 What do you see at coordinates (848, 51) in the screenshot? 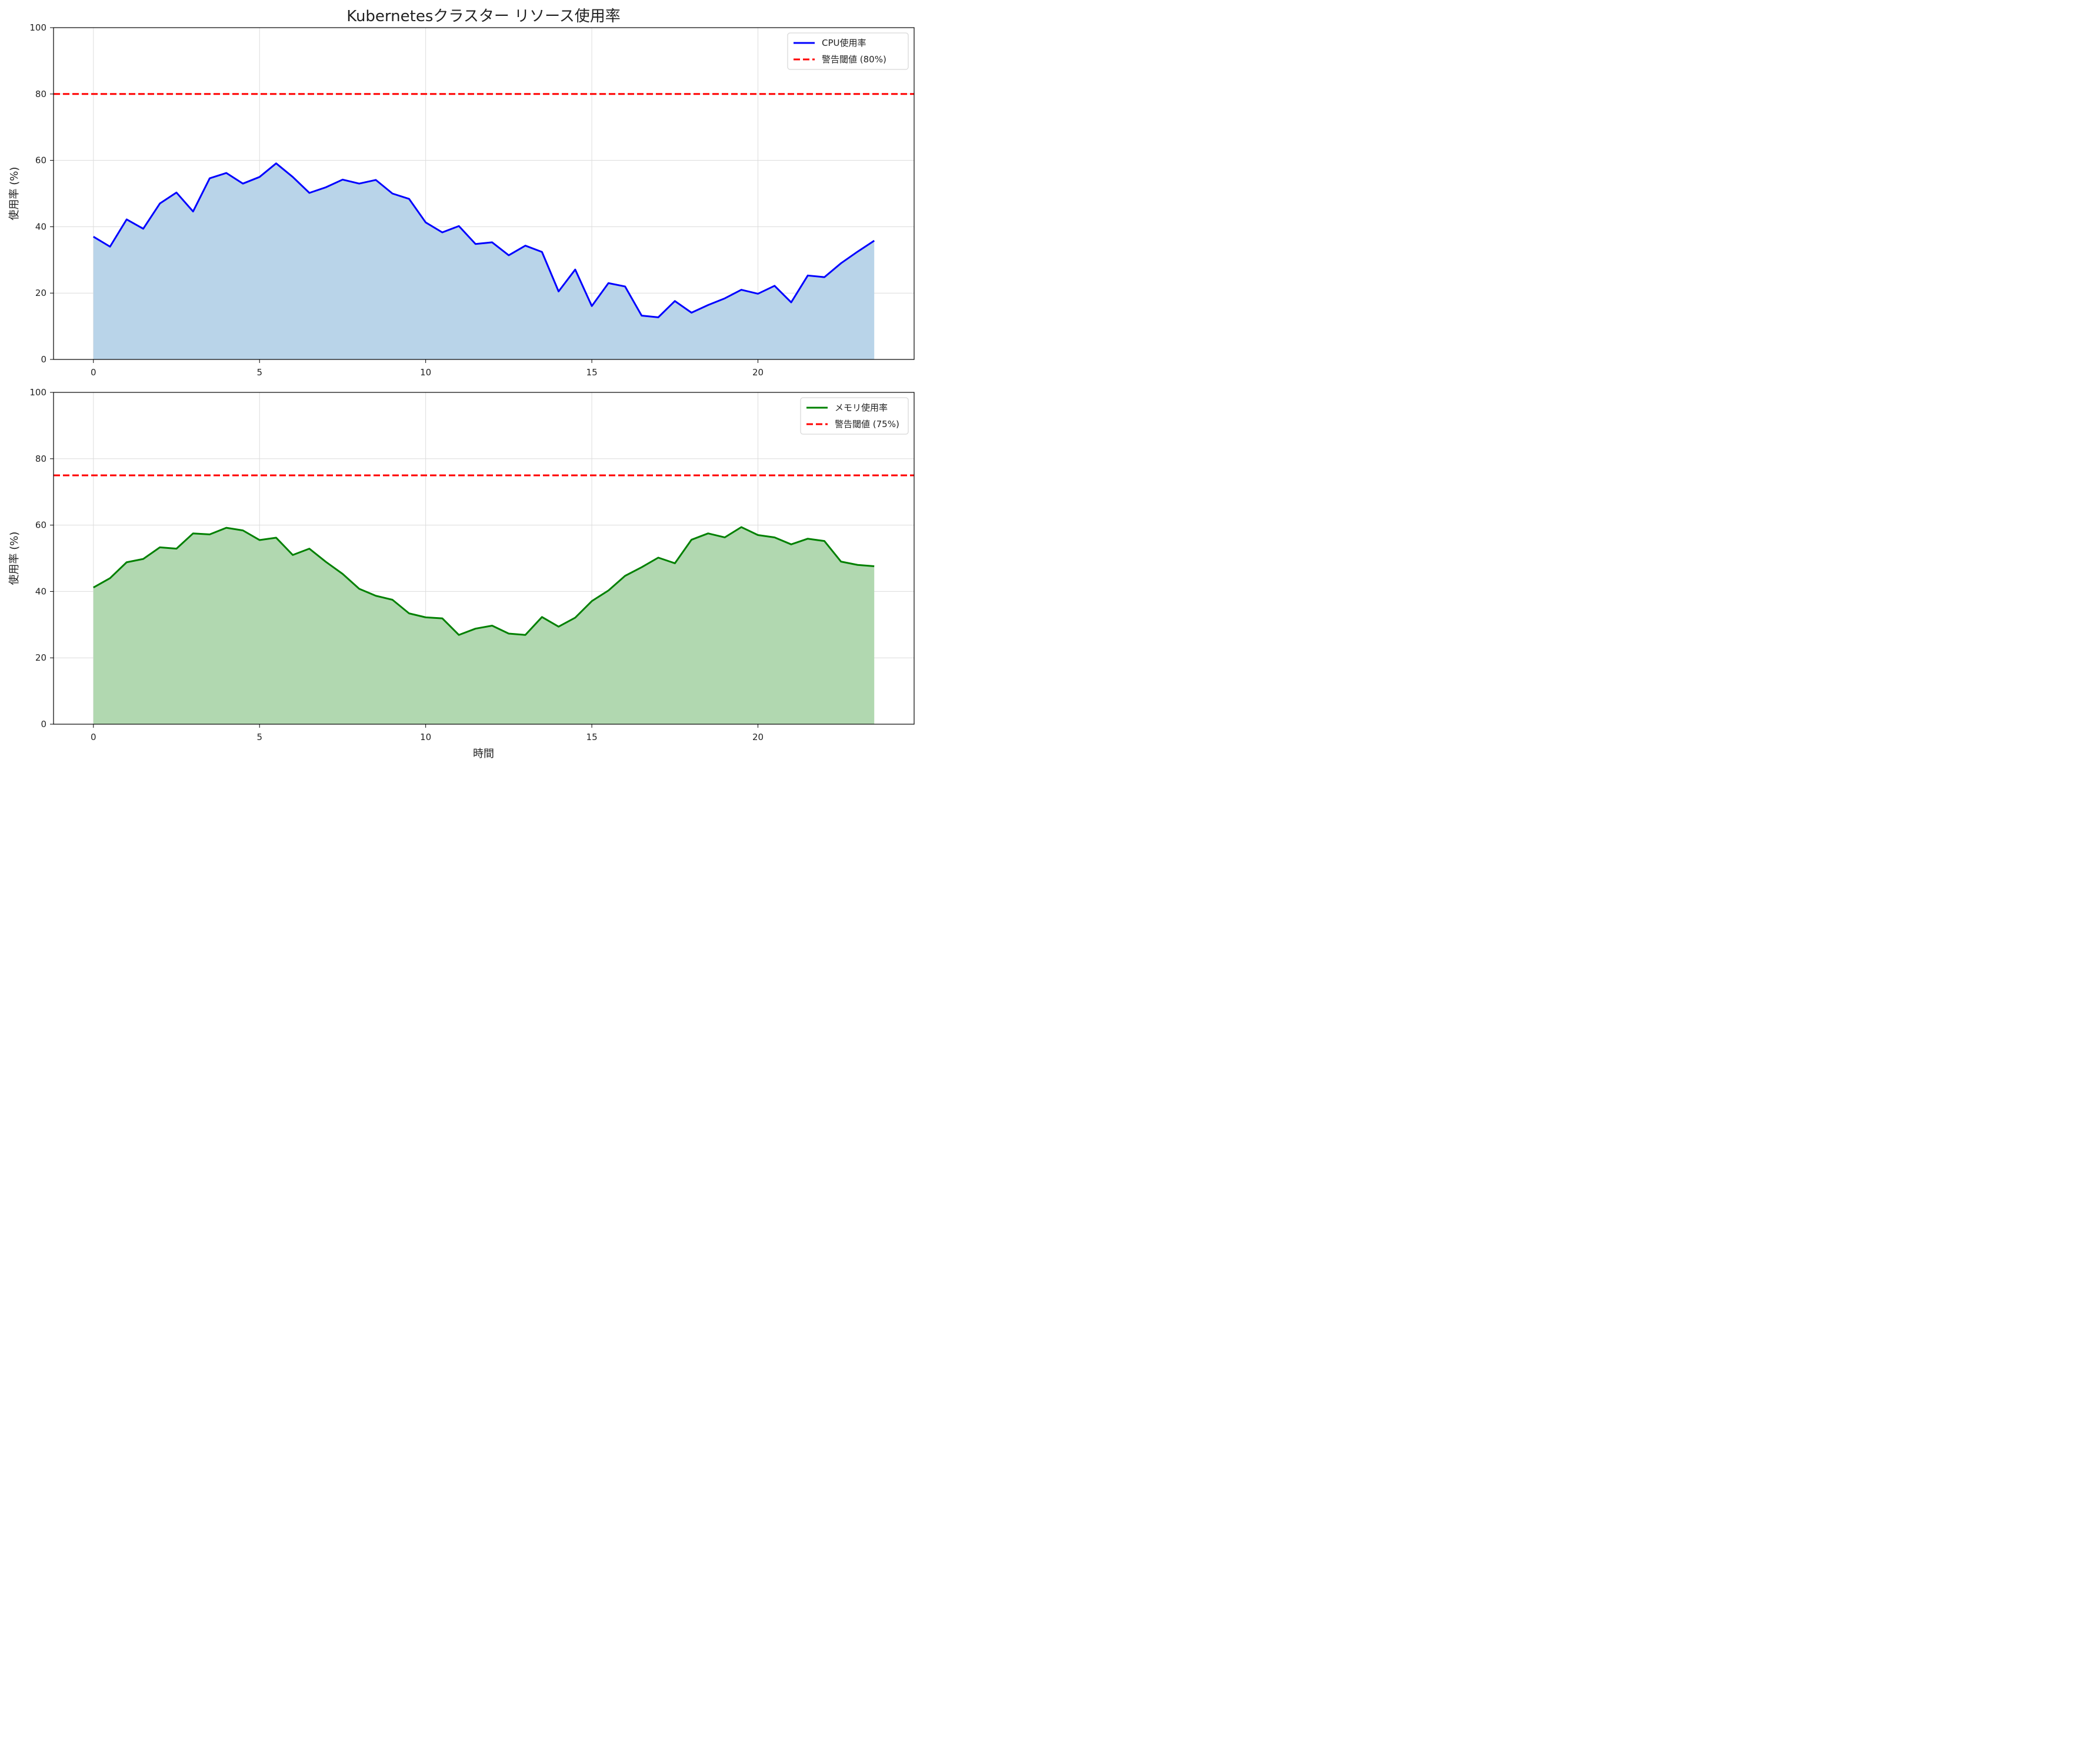
I see `legend-box` at bounding box center [848, 51].